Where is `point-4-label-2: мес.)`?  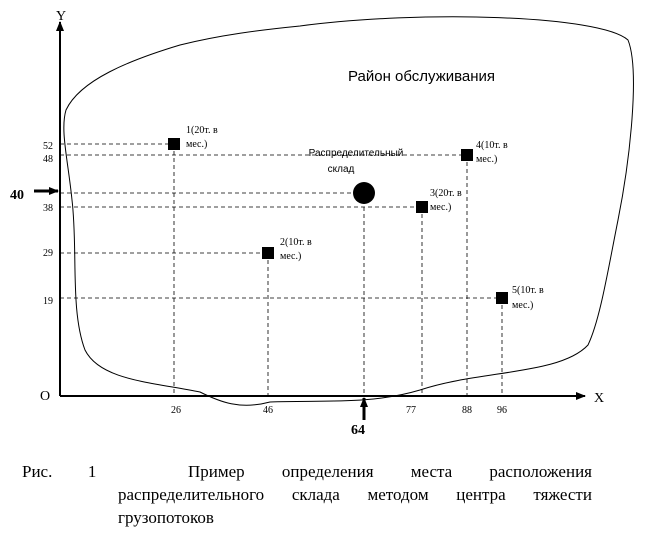 point-4-label-2: мес.) is located at coordinates (486, 159).